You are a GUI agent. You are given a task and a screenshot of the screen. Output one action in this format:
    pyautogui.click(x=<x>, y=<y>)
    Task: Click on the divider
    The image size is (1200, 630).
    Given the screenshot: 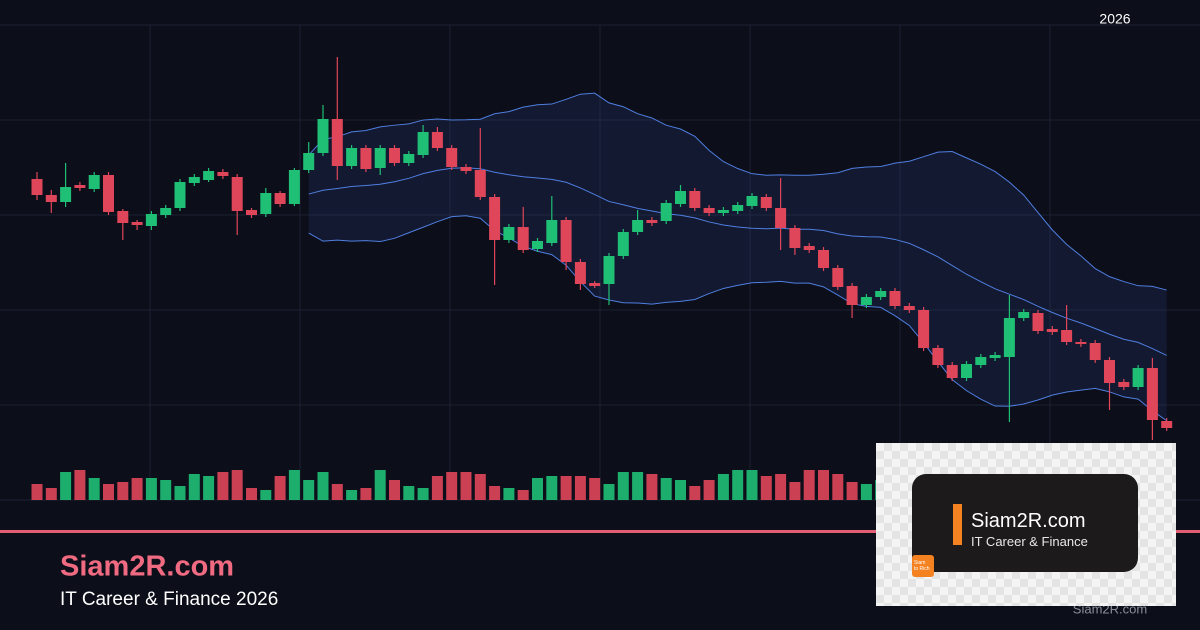 What is the action you would take?
    pyautogui.click(x=600, y=531)
    